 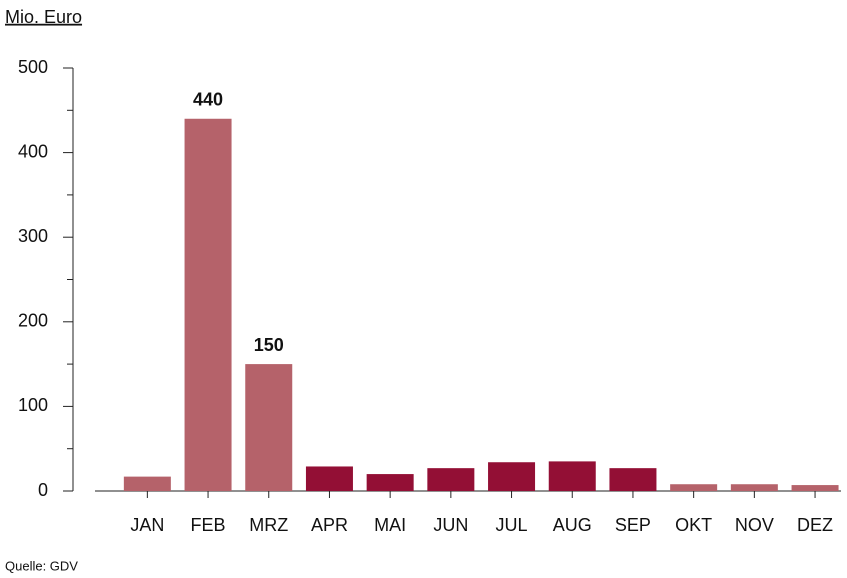 I want to click on x-tick-label: NOV, so click(x=754, y=525).